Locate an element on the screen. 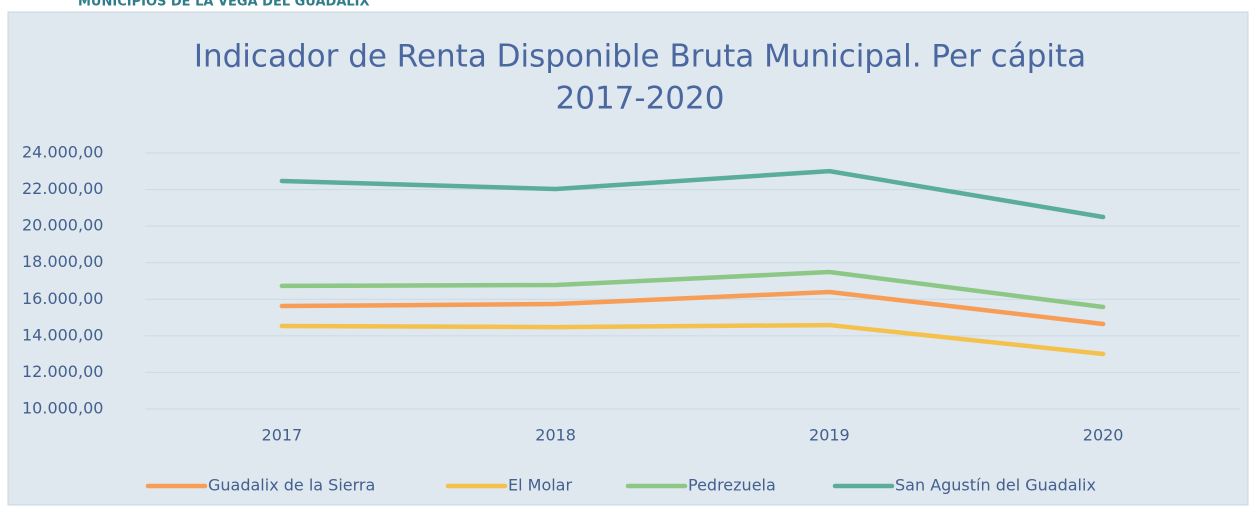 This screenshot has height=513, width=1257. x-tick-label: 2020 is located at coordinates (1103, 435).